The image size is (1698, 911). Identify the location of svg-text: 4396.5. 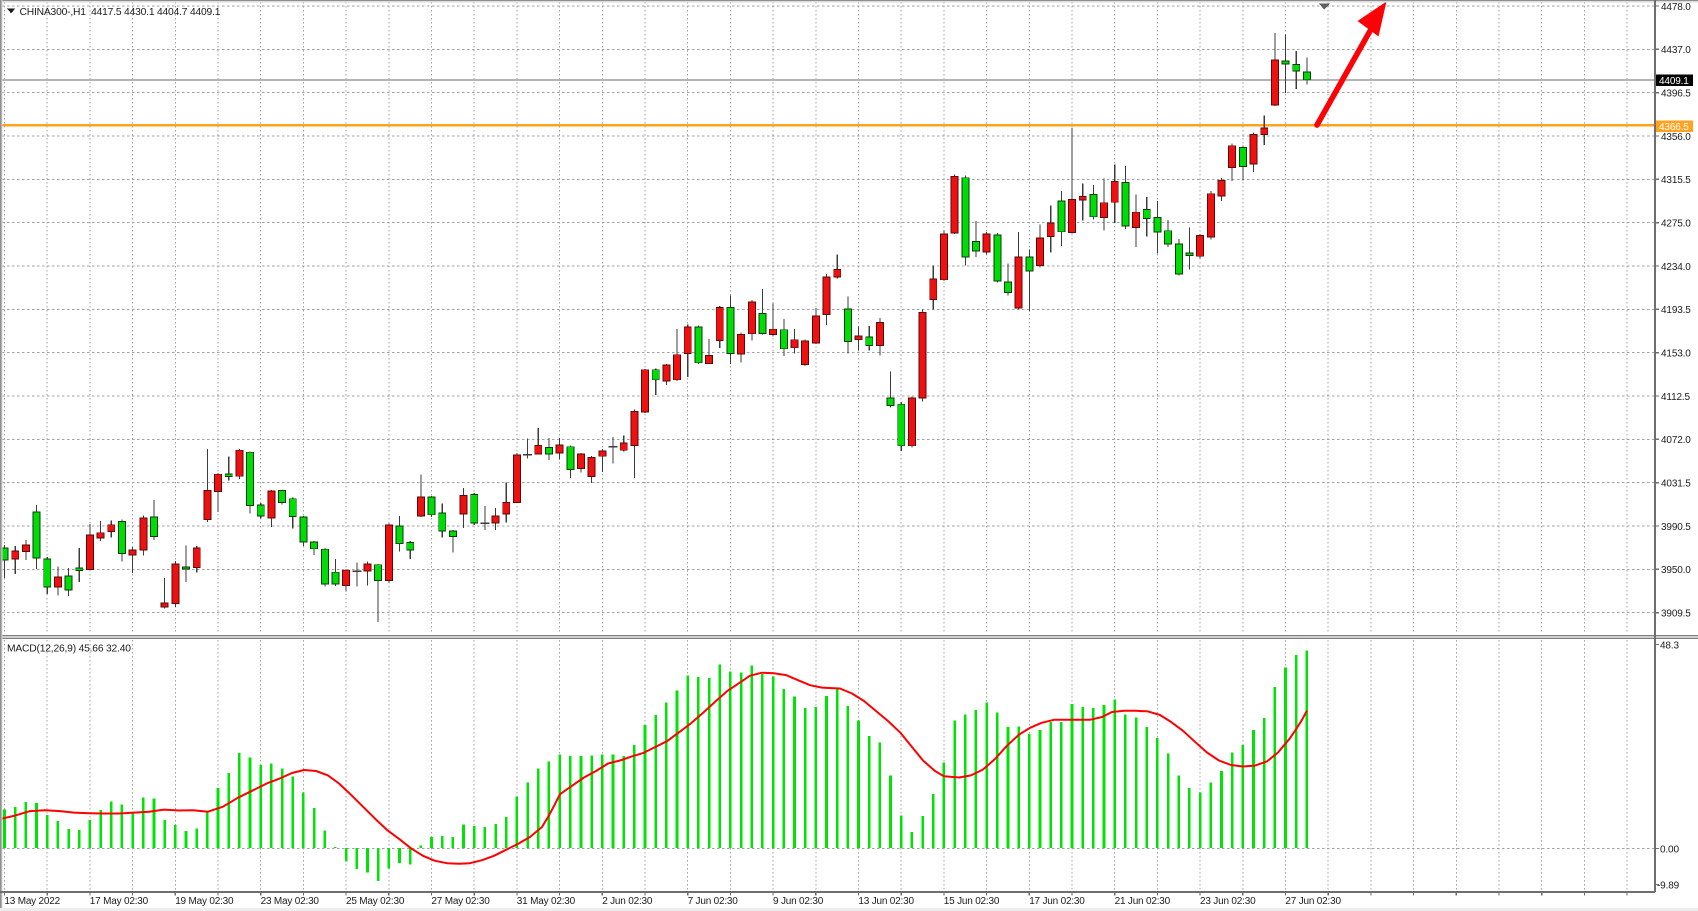
(1676, 94).